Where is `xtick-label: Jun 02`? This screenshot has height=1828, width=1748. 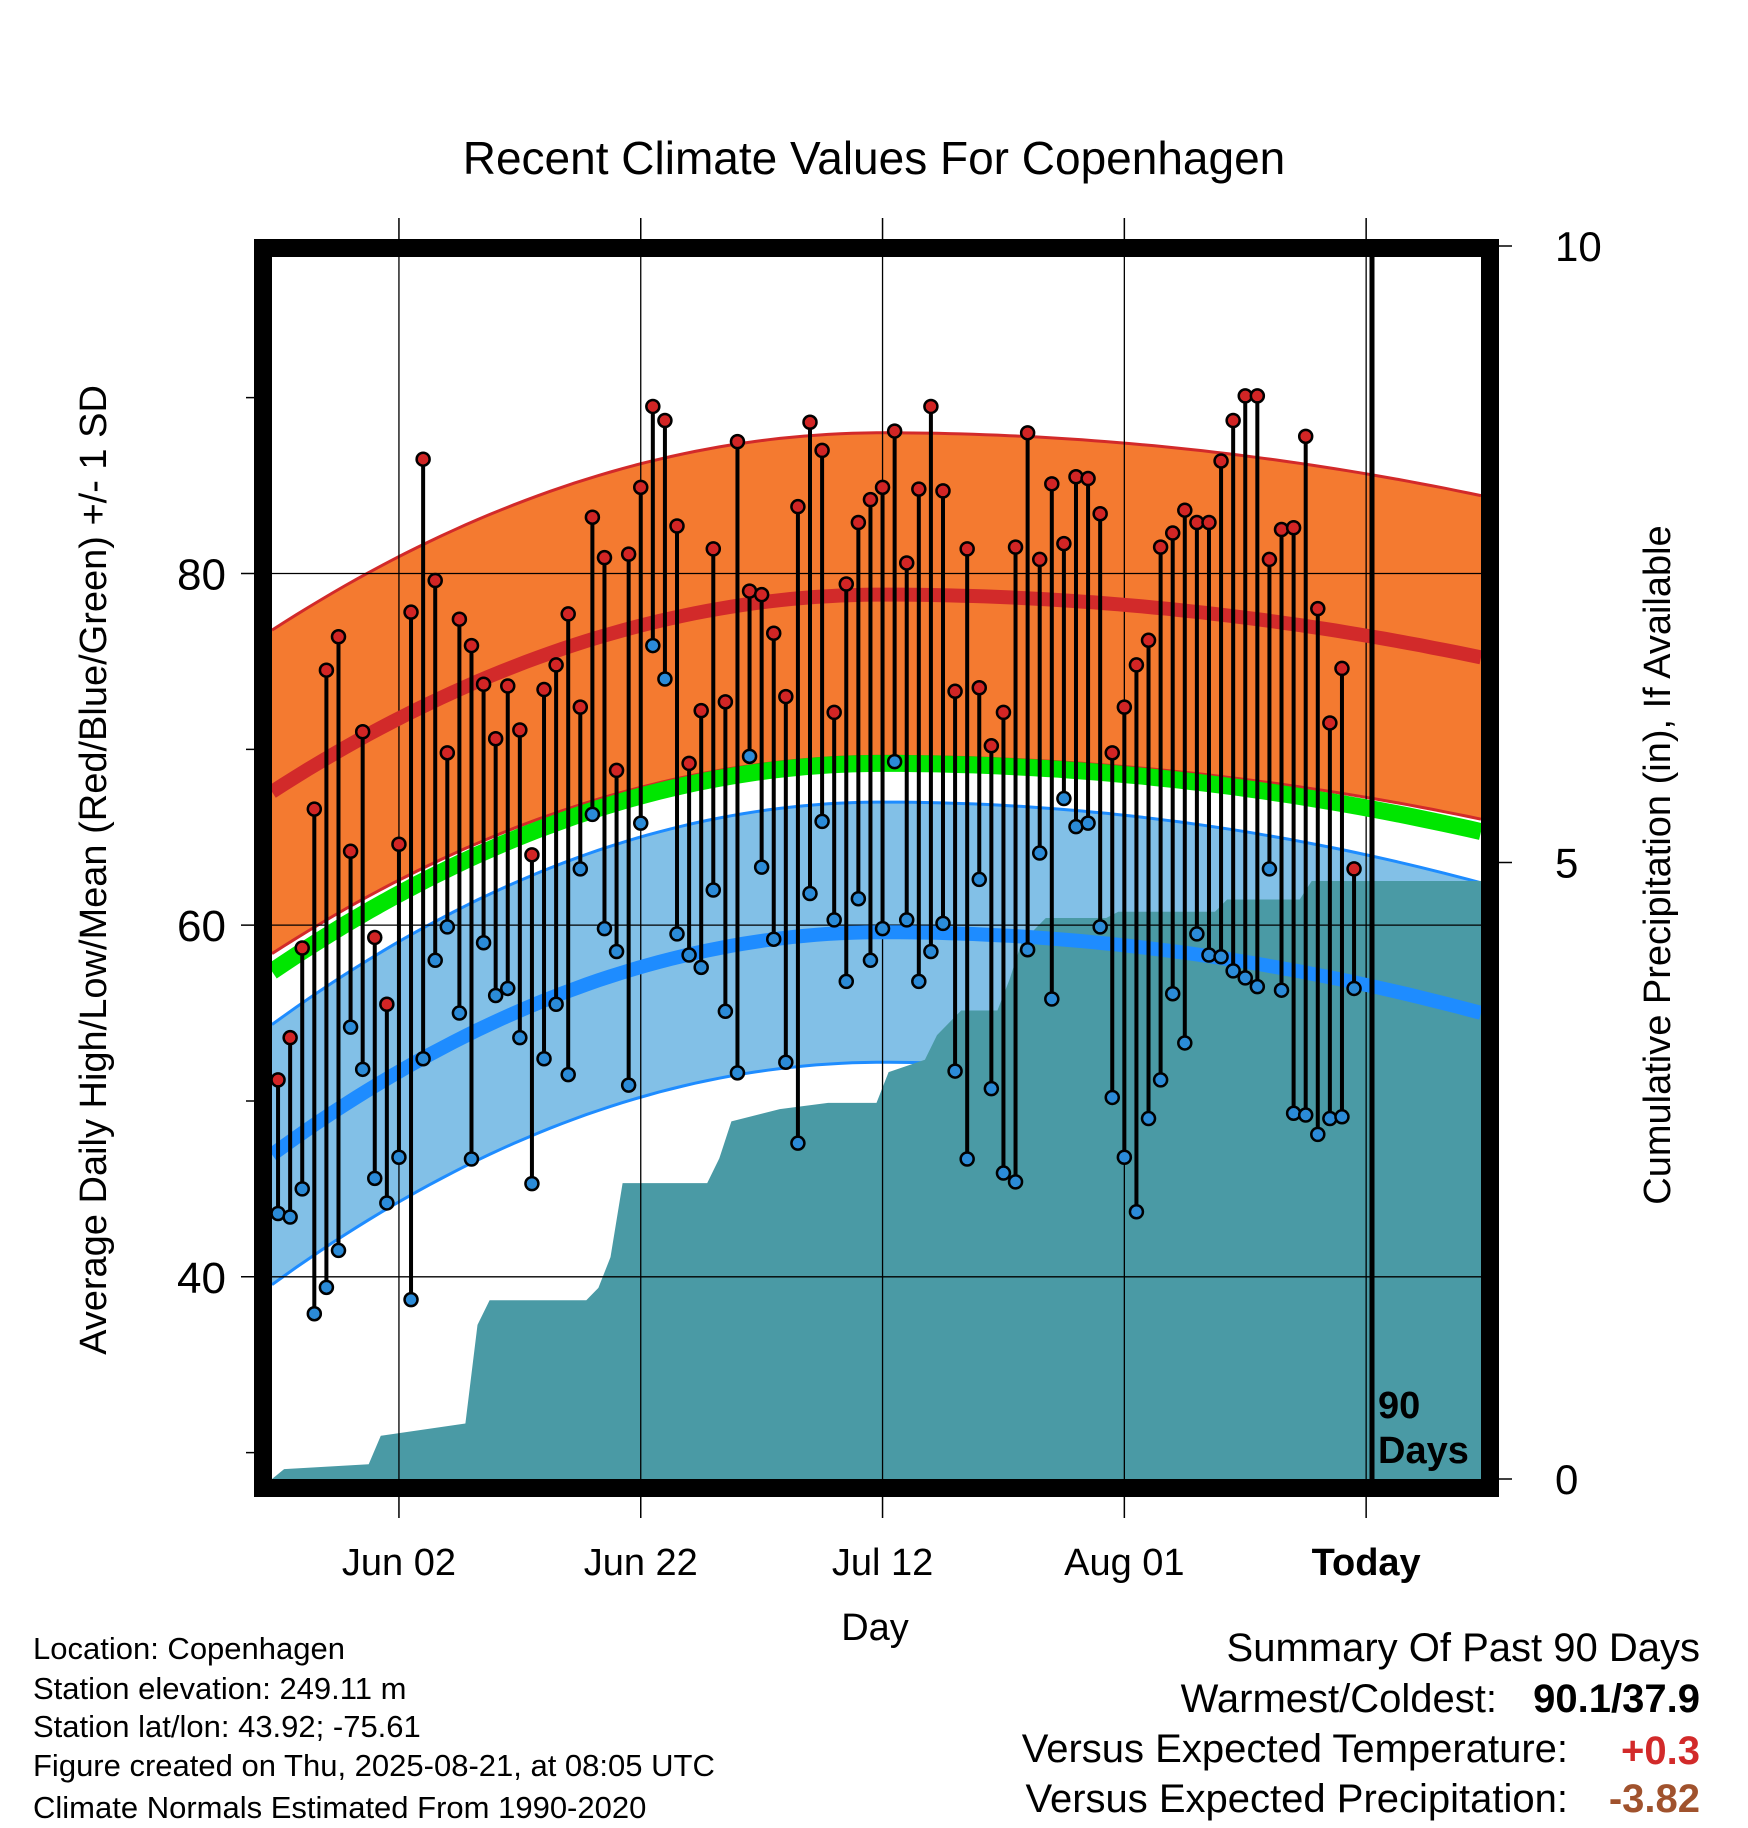 xtick-label: Jun 02 is located at coordinates (399, 1563).